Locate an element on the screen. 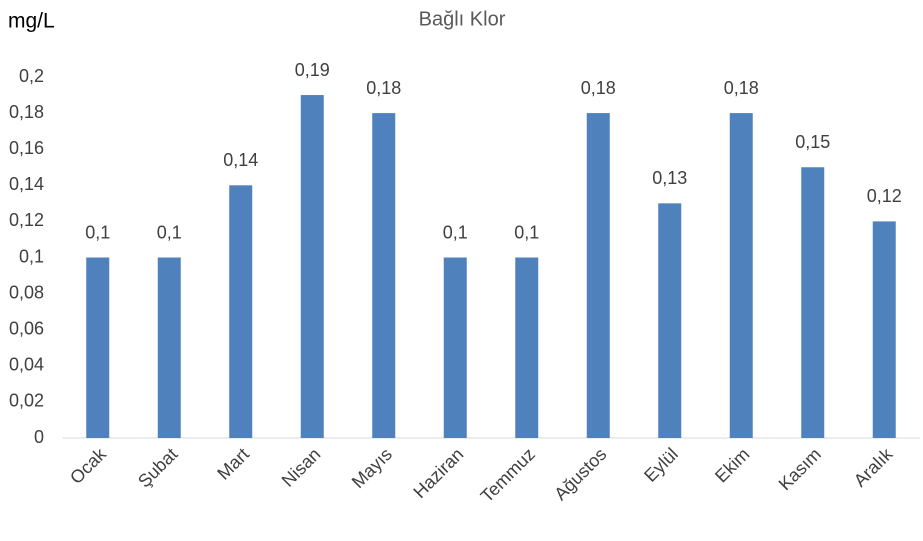 This screenshot has height=541, width=923. y-tick-label: 0,12 is located at coordinates (26, 220).